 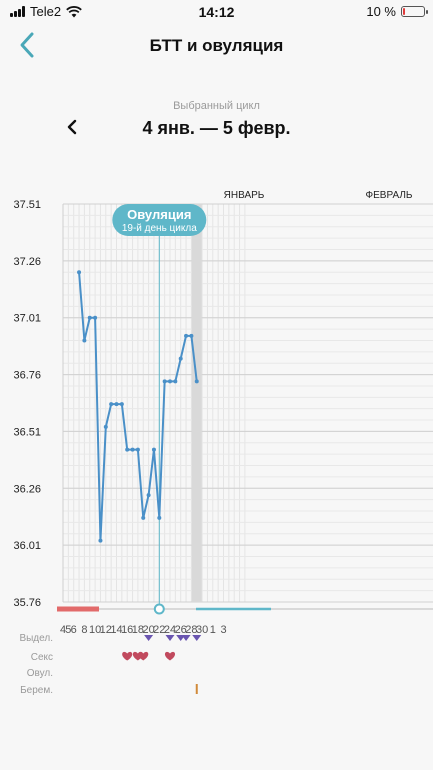 I want to click on ovulation-marker, so click(x=159, y=609).